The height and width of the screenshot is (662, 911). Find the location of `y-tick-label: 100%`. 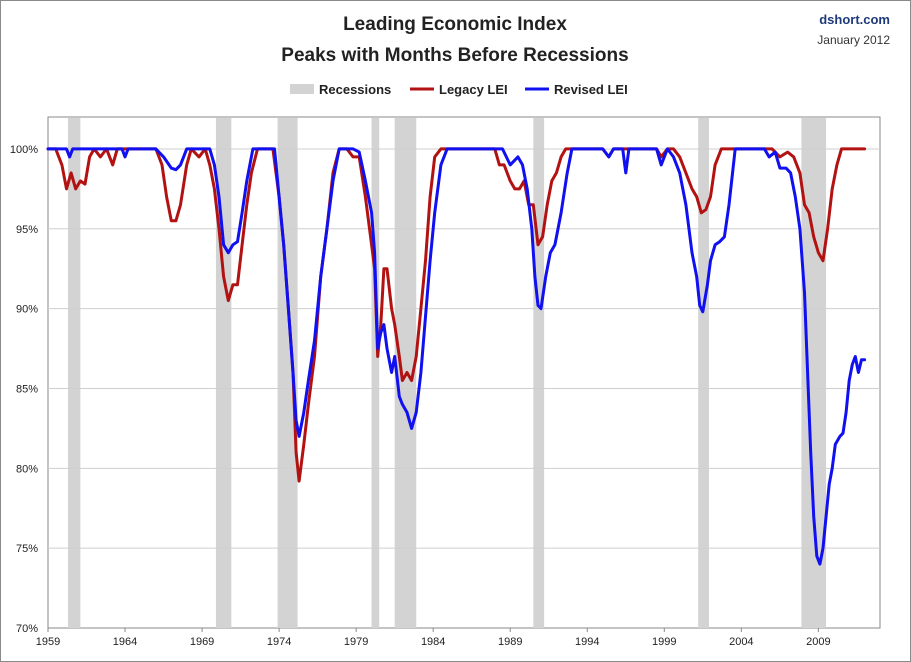

y-tick-label: 100% is located at coordinates (24, 150).